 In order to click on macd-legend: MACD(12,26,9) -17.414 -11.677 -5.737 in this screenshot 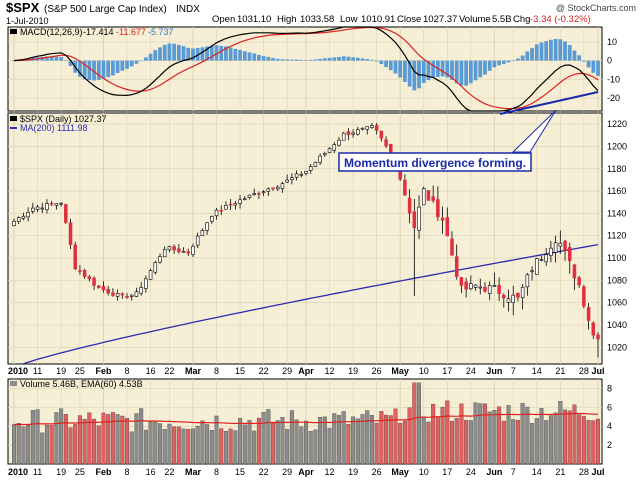, I will do `click(92, 32)`.